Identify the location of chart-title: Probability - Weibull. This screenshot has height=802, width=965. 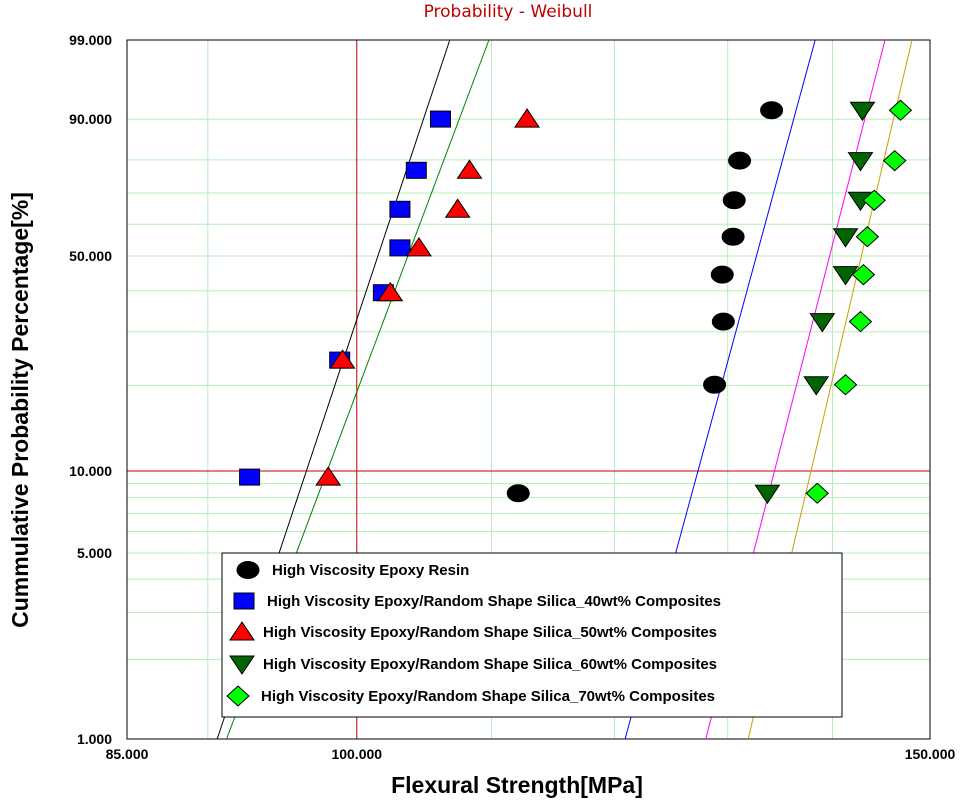
(508, 12).